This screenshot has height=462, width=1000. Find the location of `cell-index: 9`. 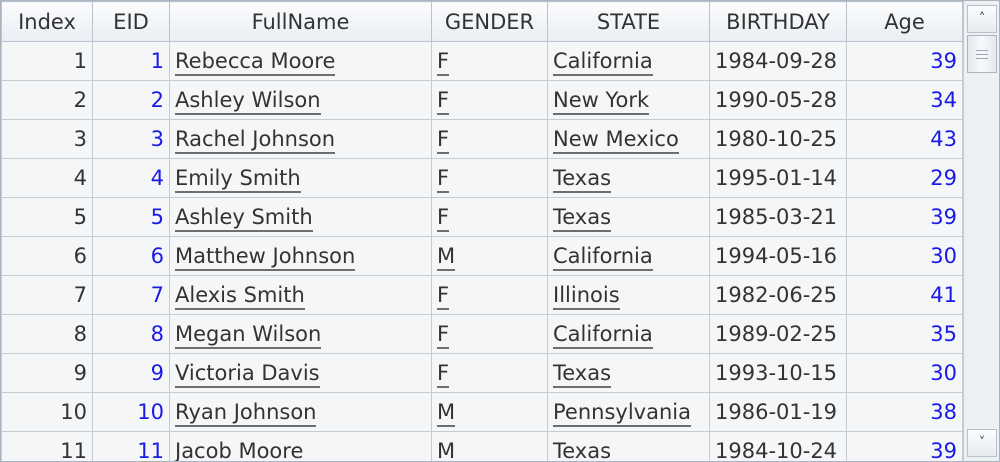

cell-index: 9 is located at coordinates (47, 373).